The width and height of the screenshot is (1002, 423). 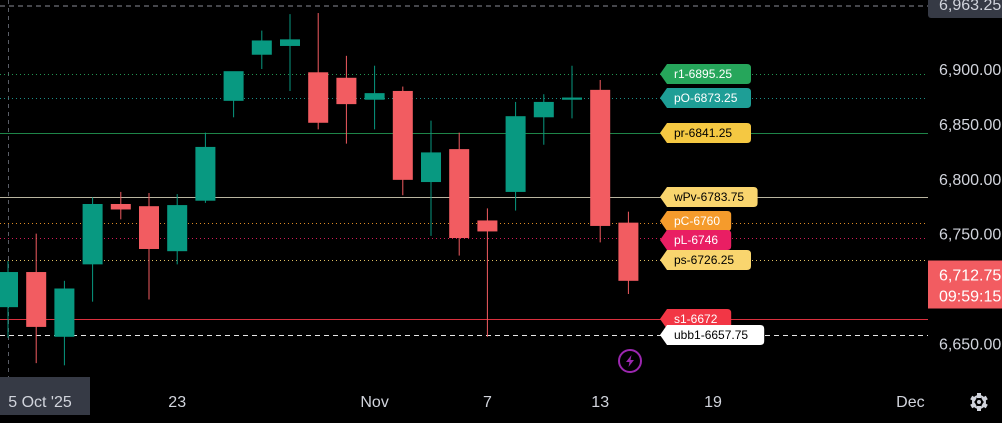 I want to click on level-label-text: pO-6873.25, so click(x=706, y=98).